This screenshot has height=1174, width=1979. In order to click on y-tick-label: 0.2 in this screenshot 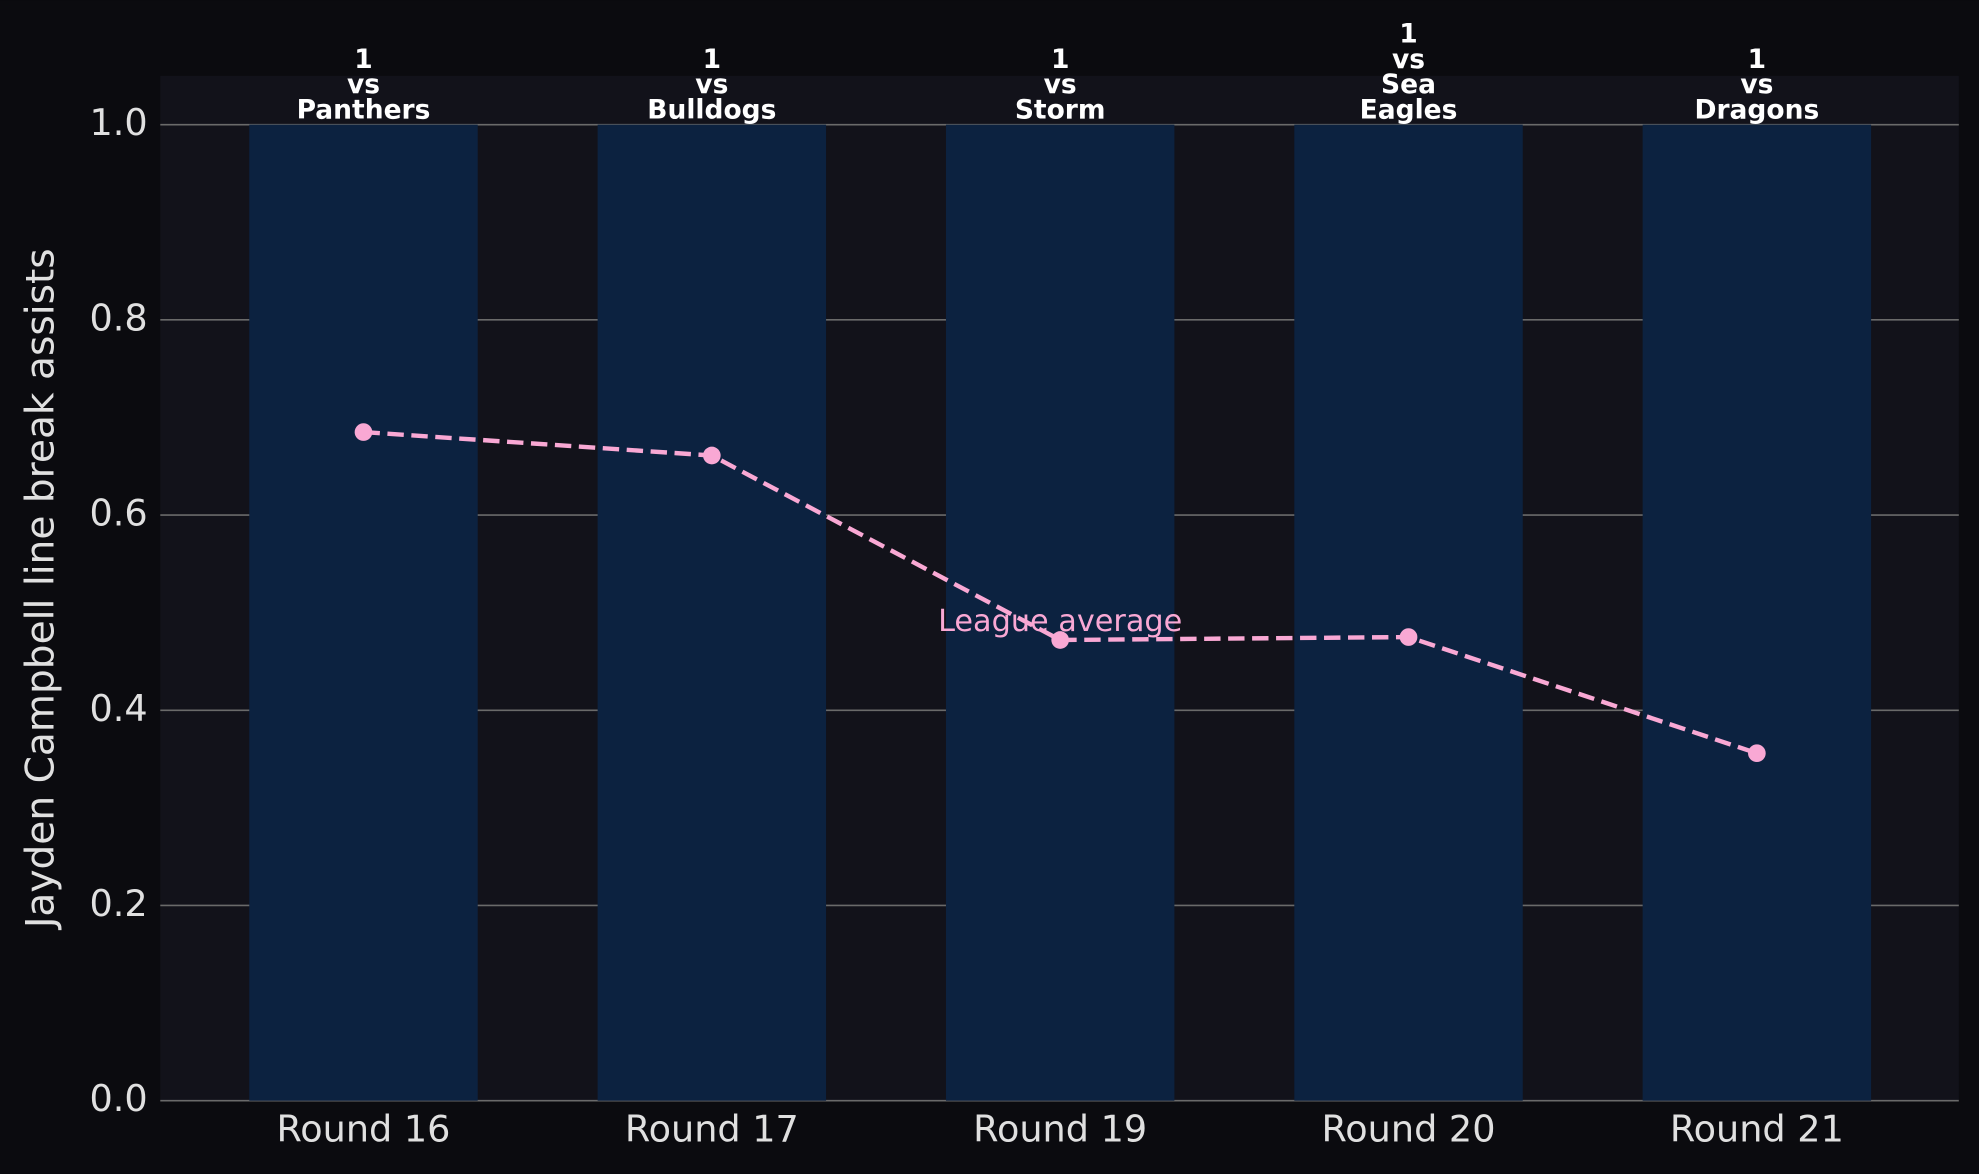, I will do `click(118, 903)`.